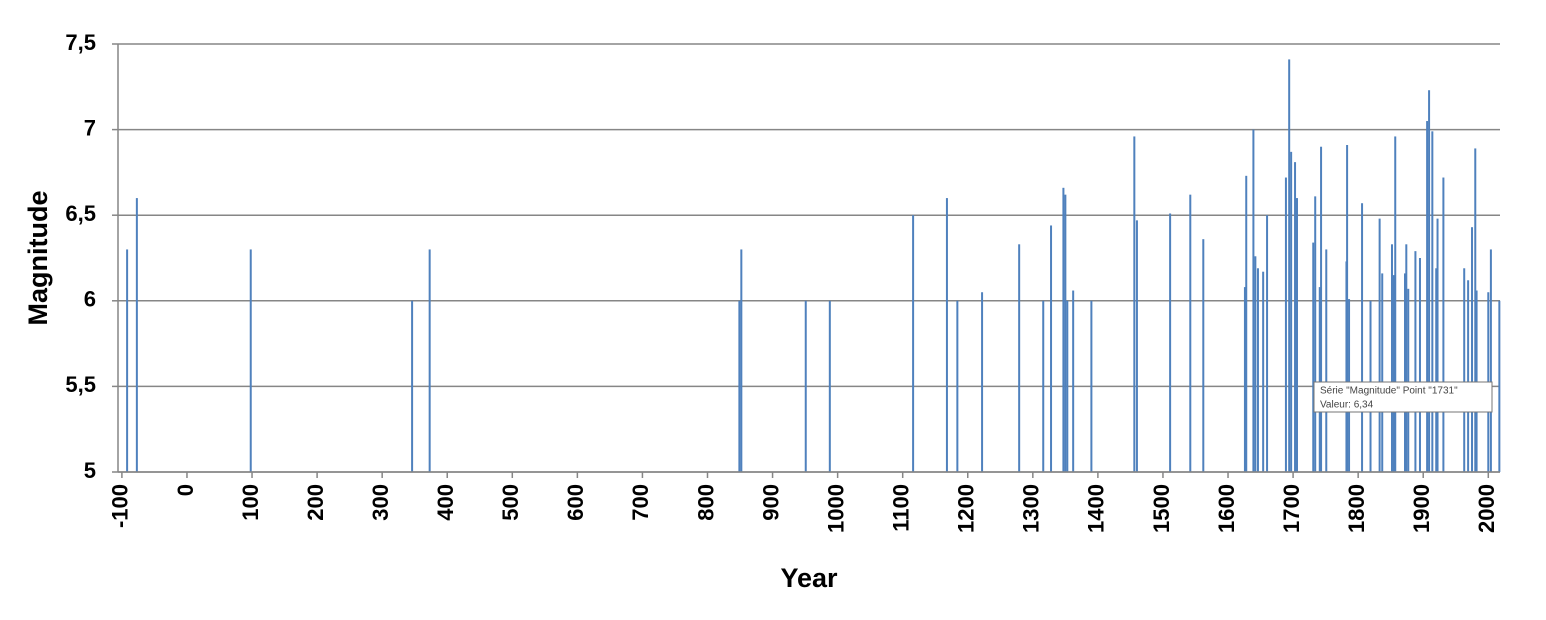 The width and height of the screenshot is (1546, 620). Describe the element at coordinates (1161, 508) in the screenshot. I see `x-tick-label: 1500` at that location.